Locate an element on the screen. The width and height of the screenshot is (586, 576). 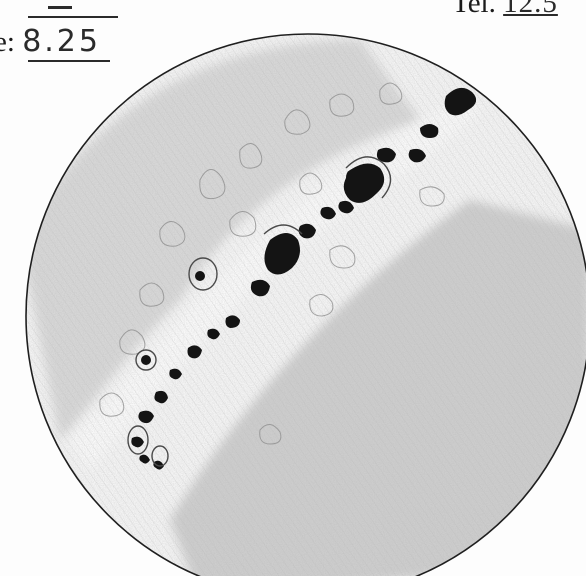
date-prefix: e: is located at coordinates (7, 42).